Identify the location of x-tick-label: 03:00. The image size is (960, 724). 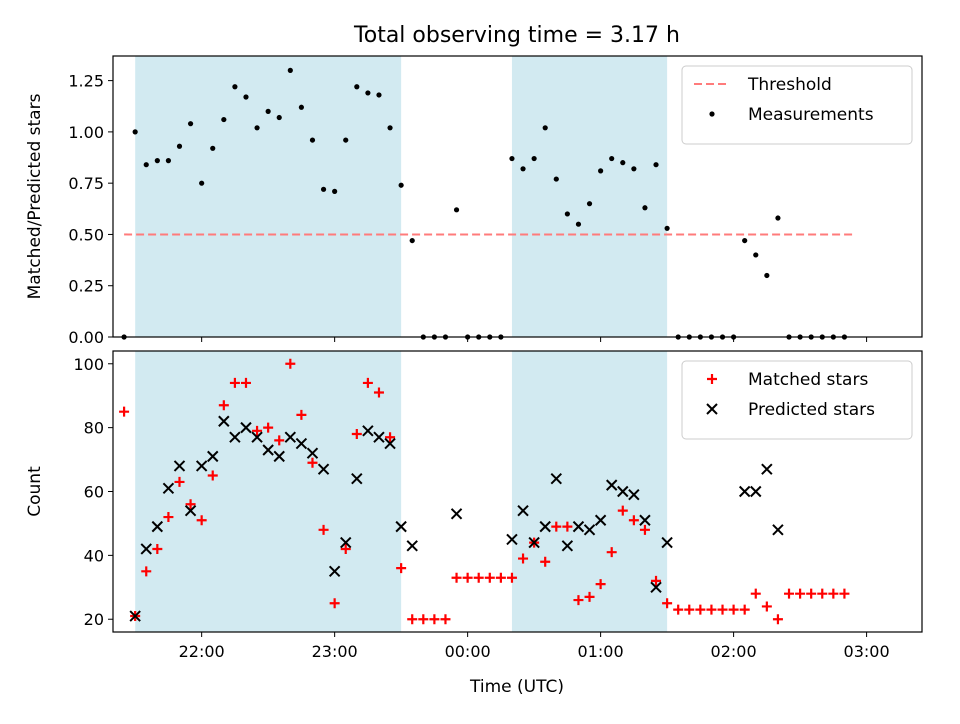
(867, 651).